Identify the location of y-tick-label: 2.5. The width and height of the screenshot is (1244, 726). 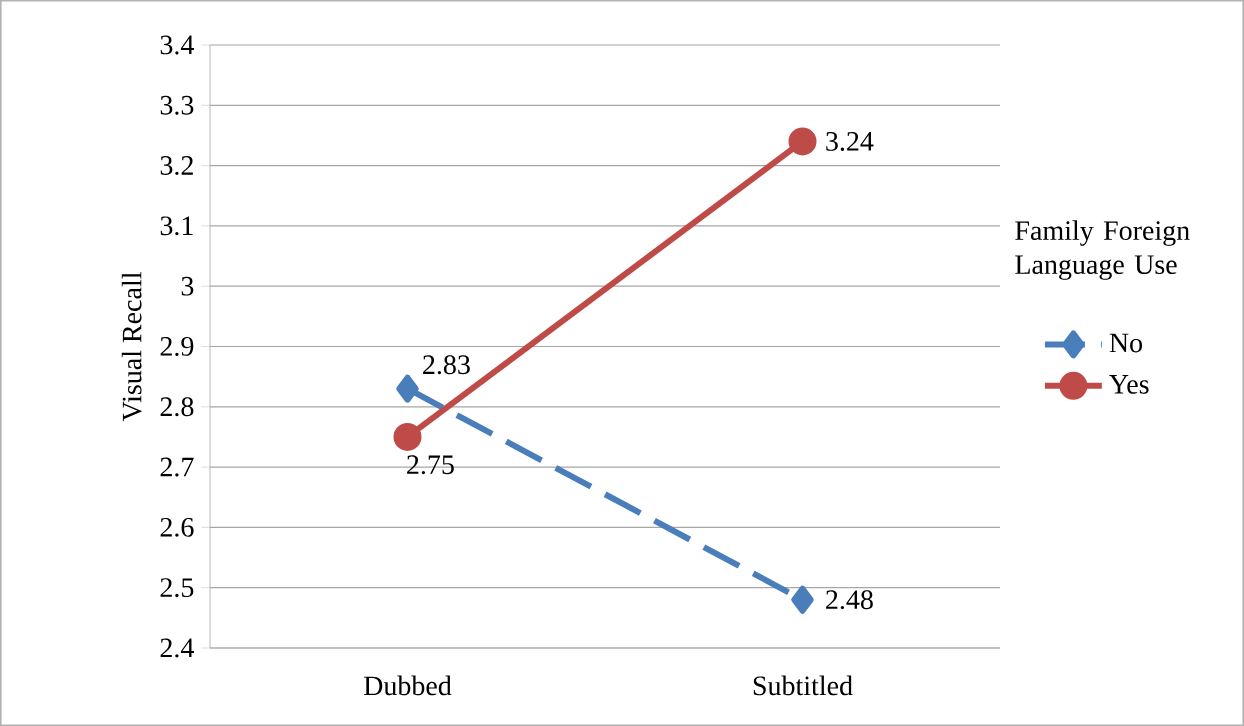
(177, 588).